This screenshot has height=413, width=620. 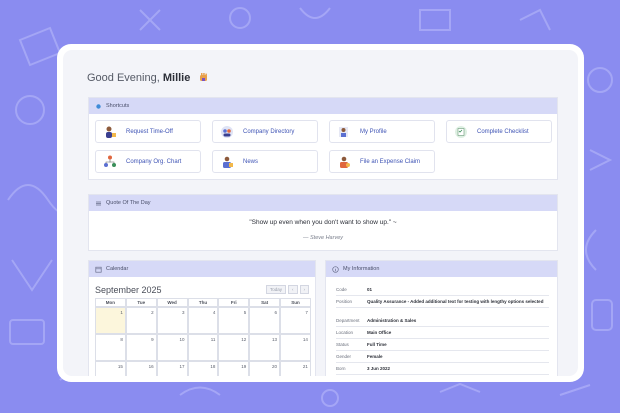 I want to click on shortcuts-title: Shortcuts, so click(x=118, y=106).